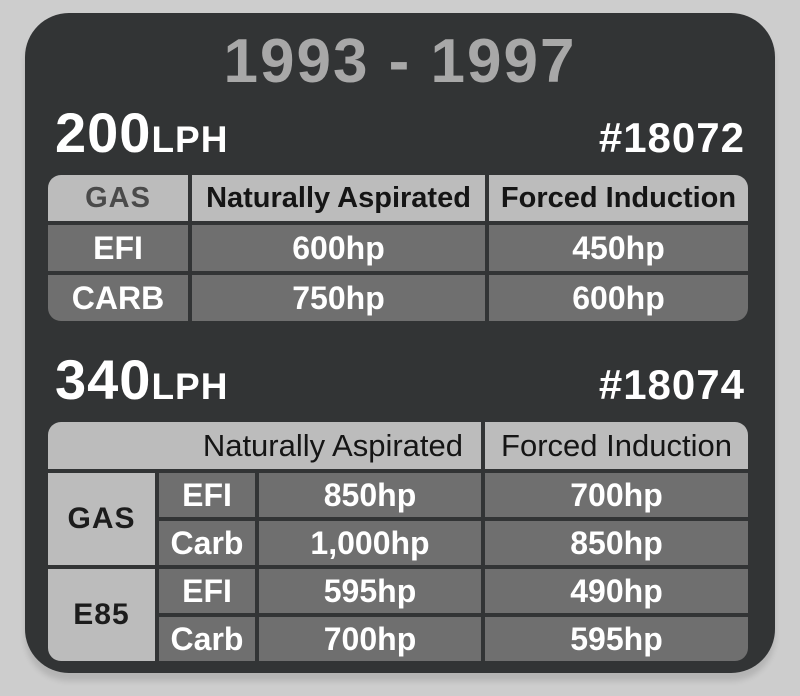 The height and width of the screenshot is (696, 800). I want to click on flow-rate-200: 200, so click(103, 133).